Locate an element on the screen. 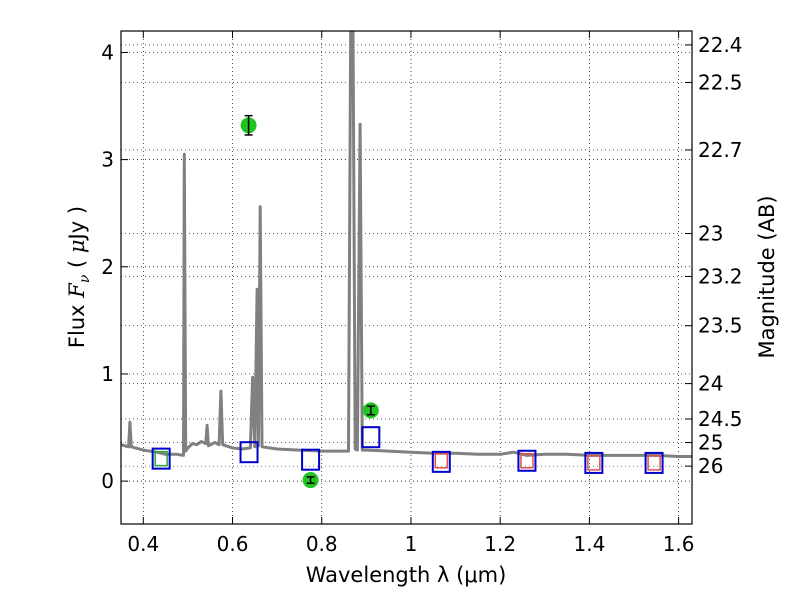 This screenshot has height=604, width=800. magnitude-tick-label: 22.7 is located at coordinates (720, 150).